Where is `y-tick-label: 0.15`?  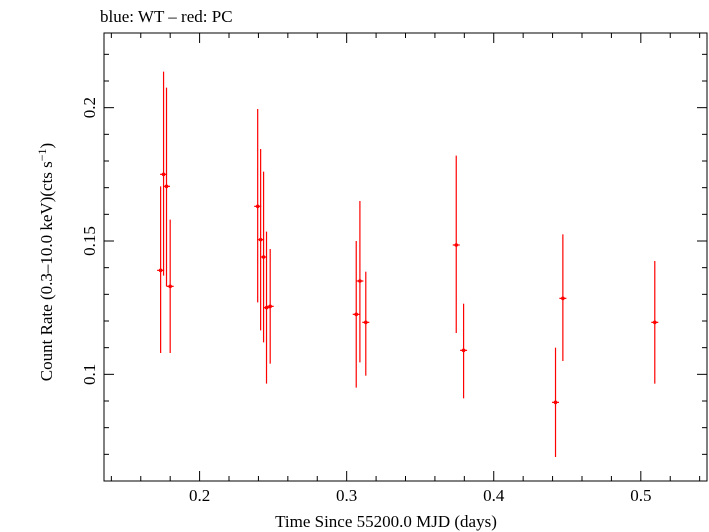 y-tick-label: 0.15 is located at coordinates (89, 241).